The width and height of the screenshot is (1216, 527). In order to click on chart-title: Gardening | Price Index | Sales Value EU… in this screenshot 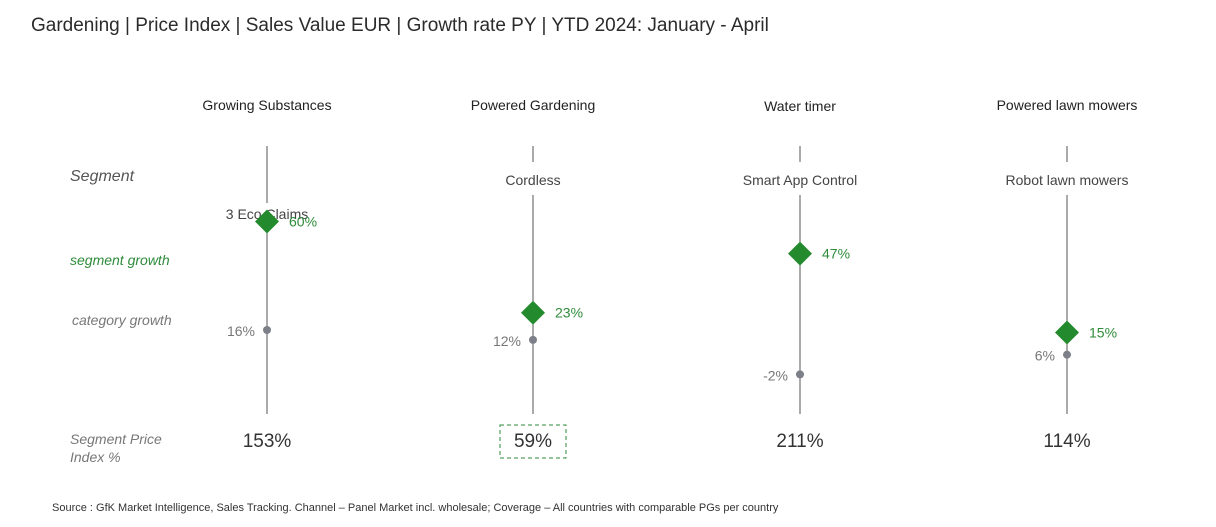, I will do `click(400, 25)`.